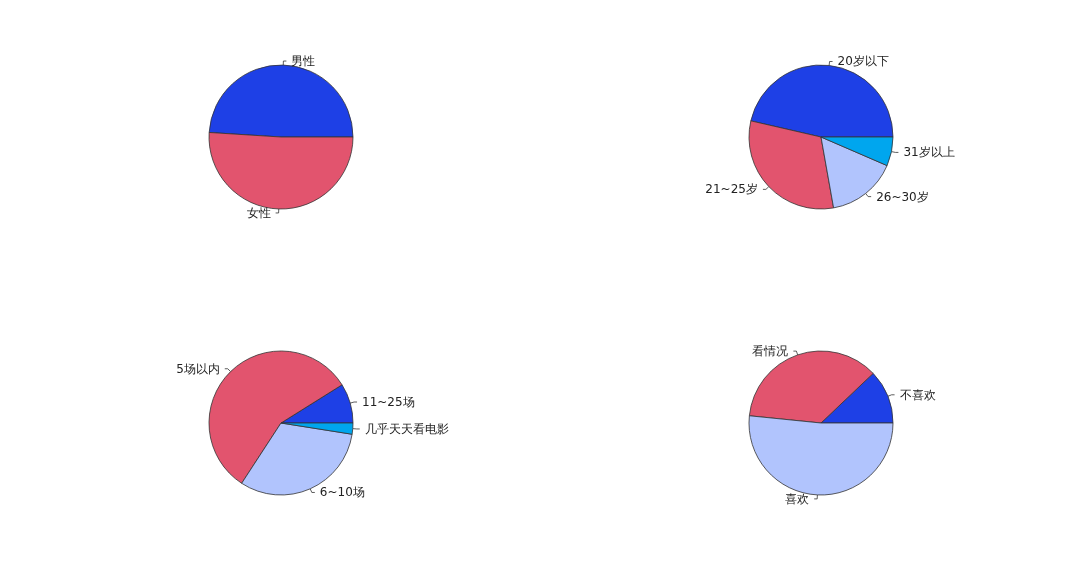 This screenshot has width=1080, height=572. Describe the element at coordinates (797, 498) in the screenshot. I see `slice-label: 喜欢` at that location.